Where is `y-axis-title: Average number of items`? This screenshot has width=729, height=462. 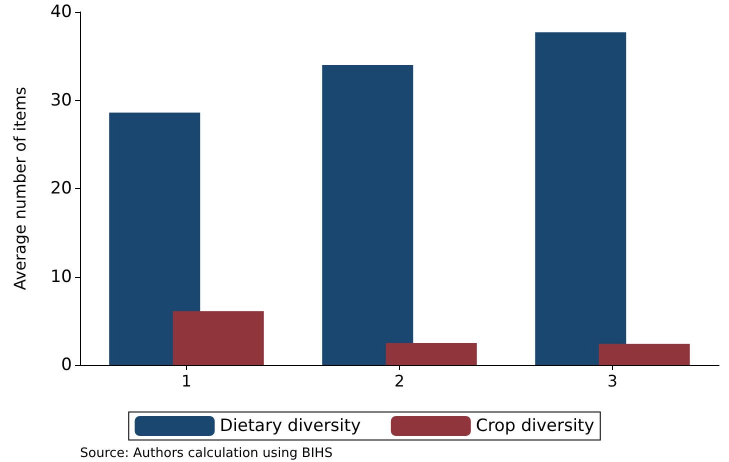 y-axis-title: Average number of items is located at coordinates (20, 188).